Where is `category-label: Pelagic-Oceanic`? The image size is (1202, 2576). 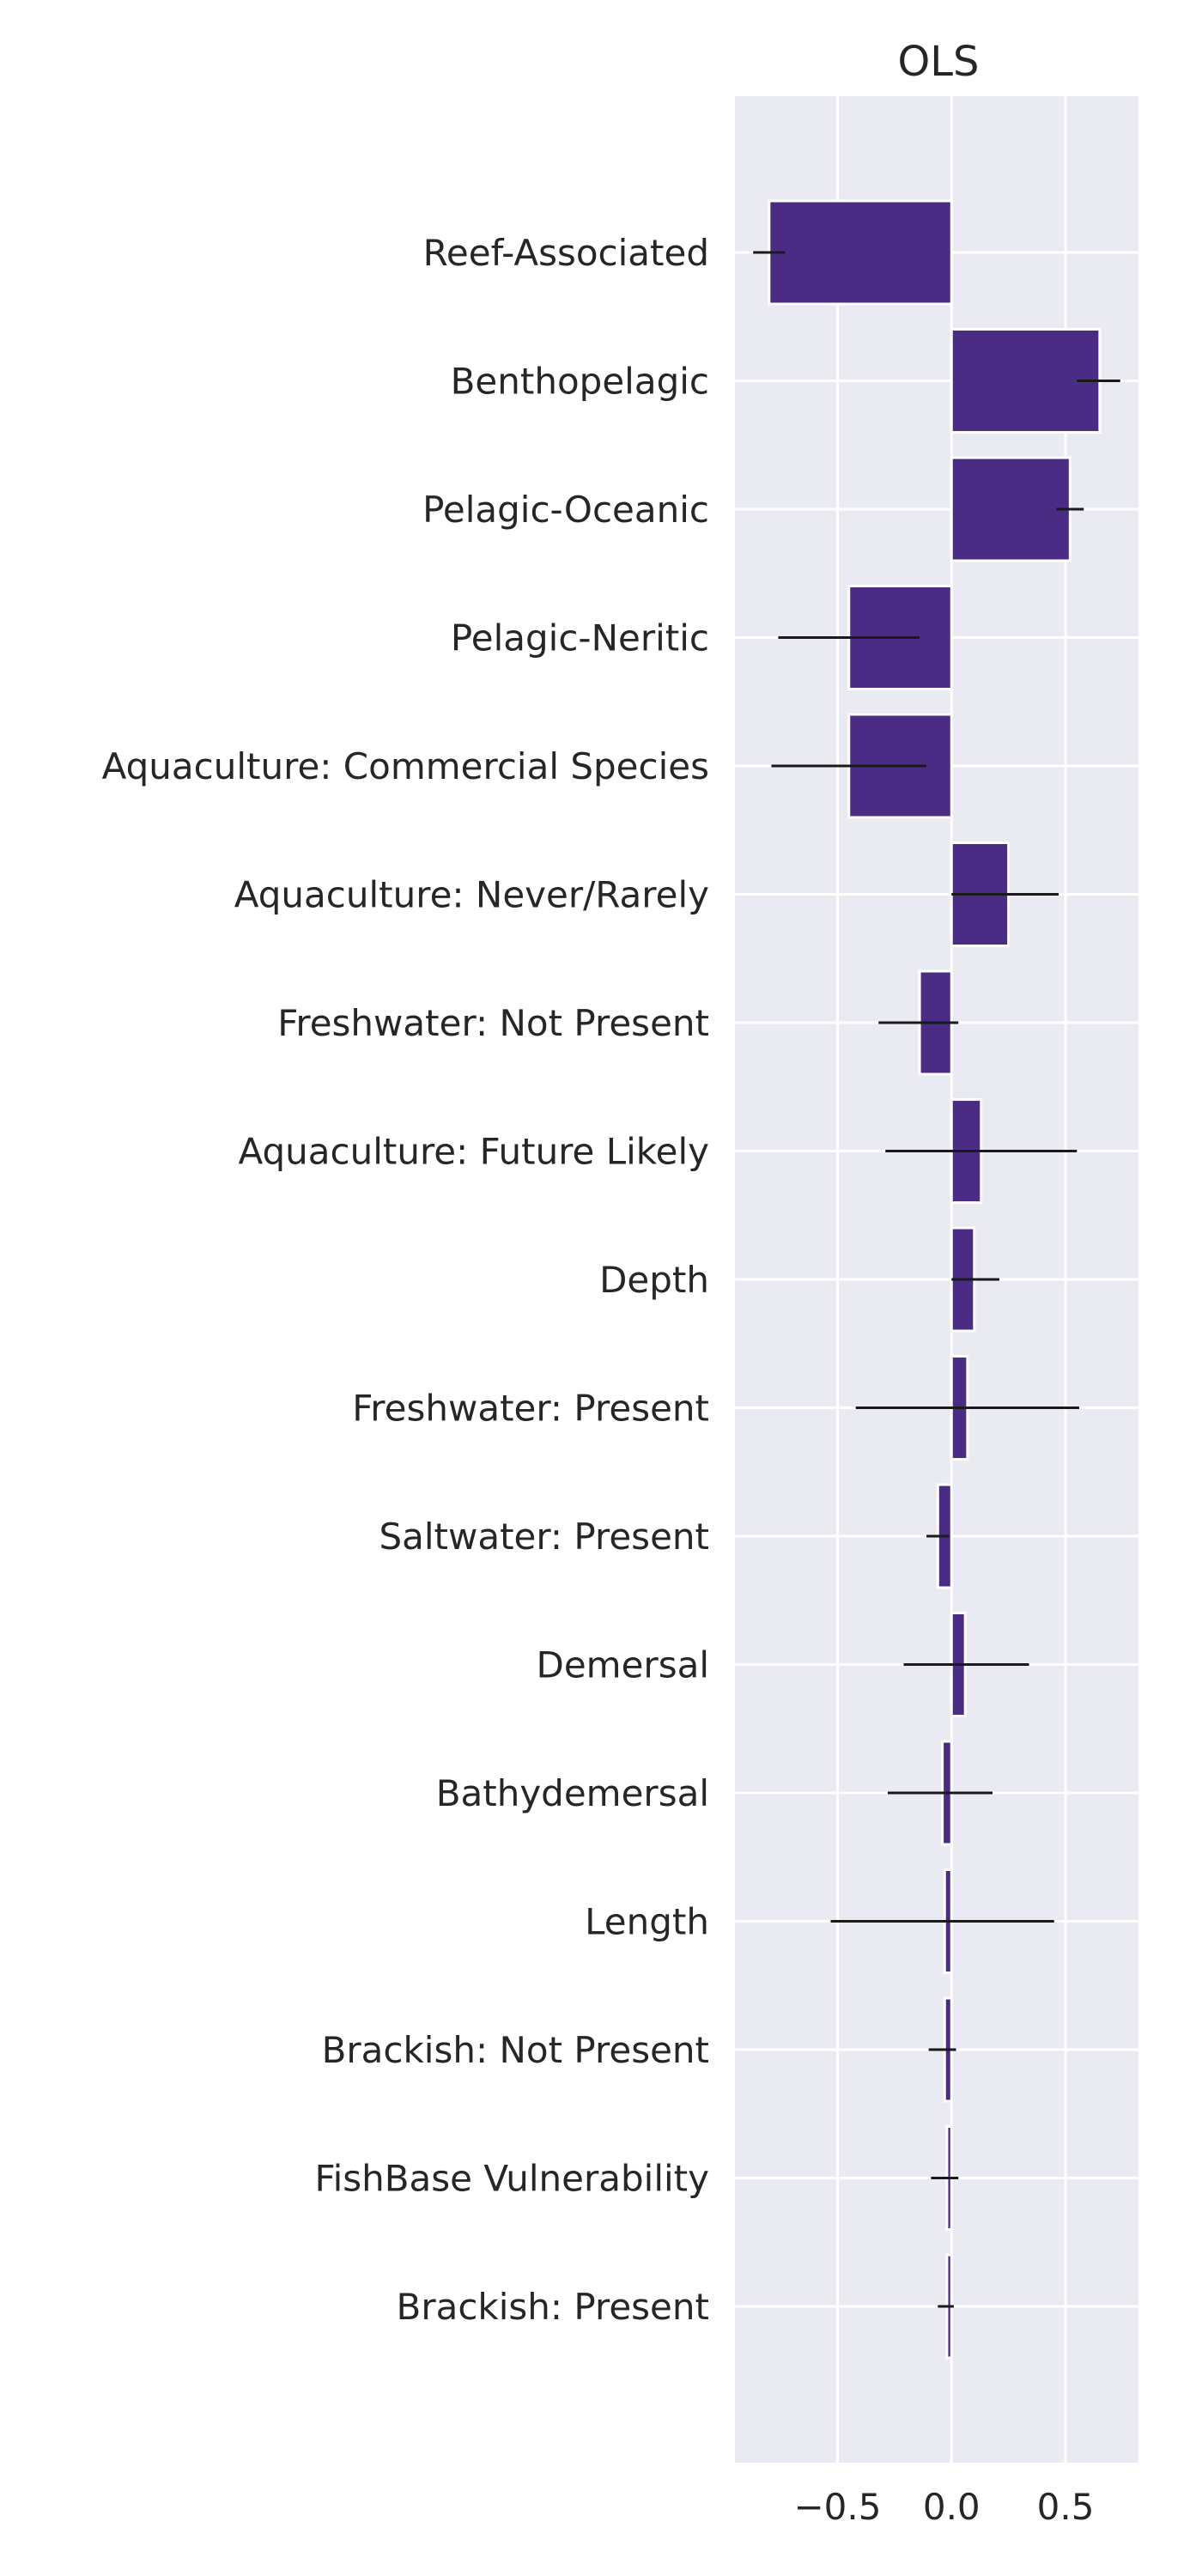 category-label: Pelagic-Oceanic is located at coordinates (565, 510).